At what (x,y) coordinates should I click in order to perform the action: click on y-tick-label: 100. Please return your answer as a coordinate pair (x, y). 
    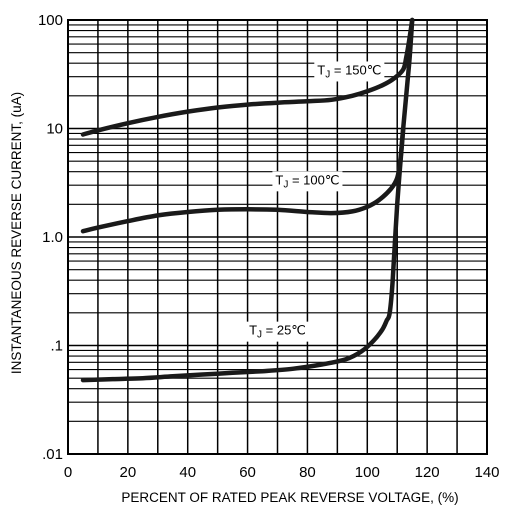
    Looking at the image, I should click on (50, 20).